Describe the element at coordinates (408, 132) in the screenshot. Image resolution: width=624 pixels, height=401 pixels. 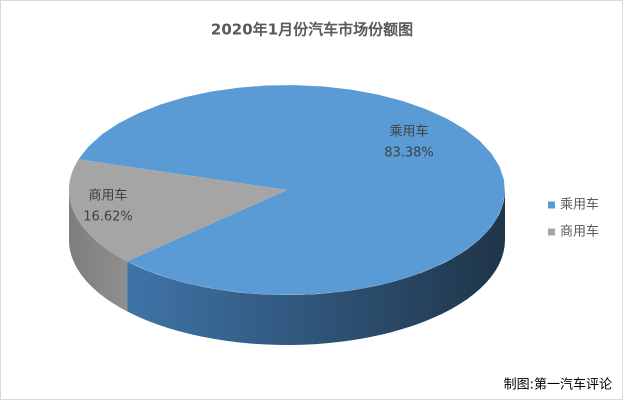
I see `slice-label: 乘用车` at that location.